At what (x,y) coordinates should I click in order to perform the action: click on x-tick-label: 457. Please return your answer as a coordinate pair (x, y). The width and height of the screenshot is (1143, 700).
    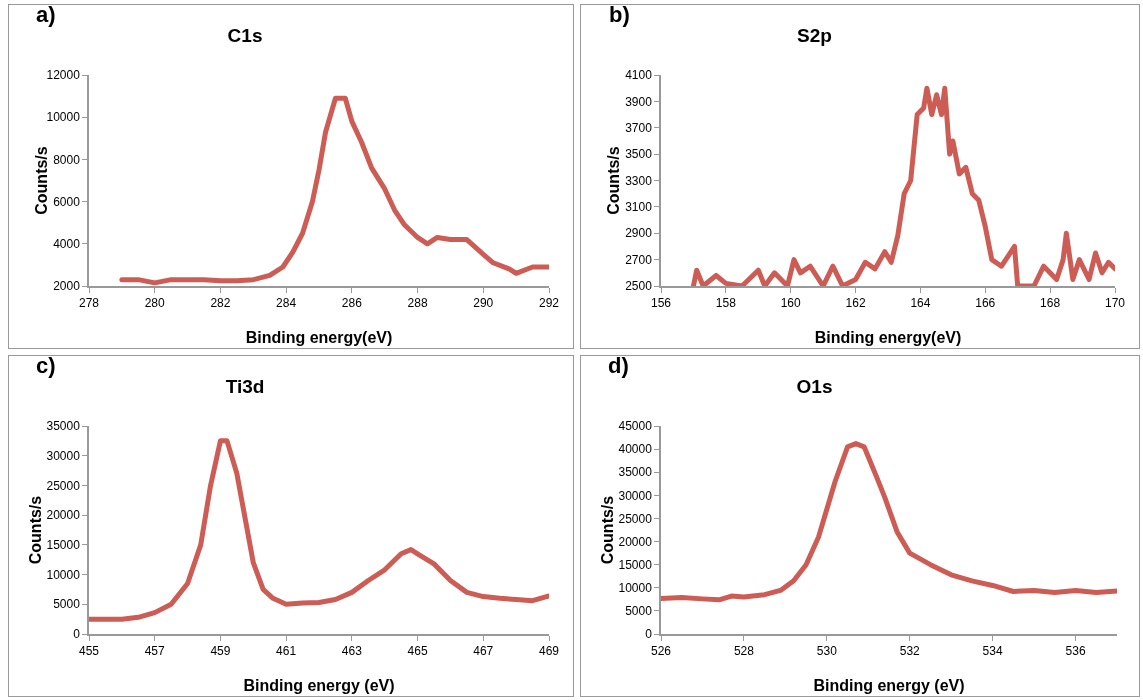
    Looking at the image, I should click on (155, 651).